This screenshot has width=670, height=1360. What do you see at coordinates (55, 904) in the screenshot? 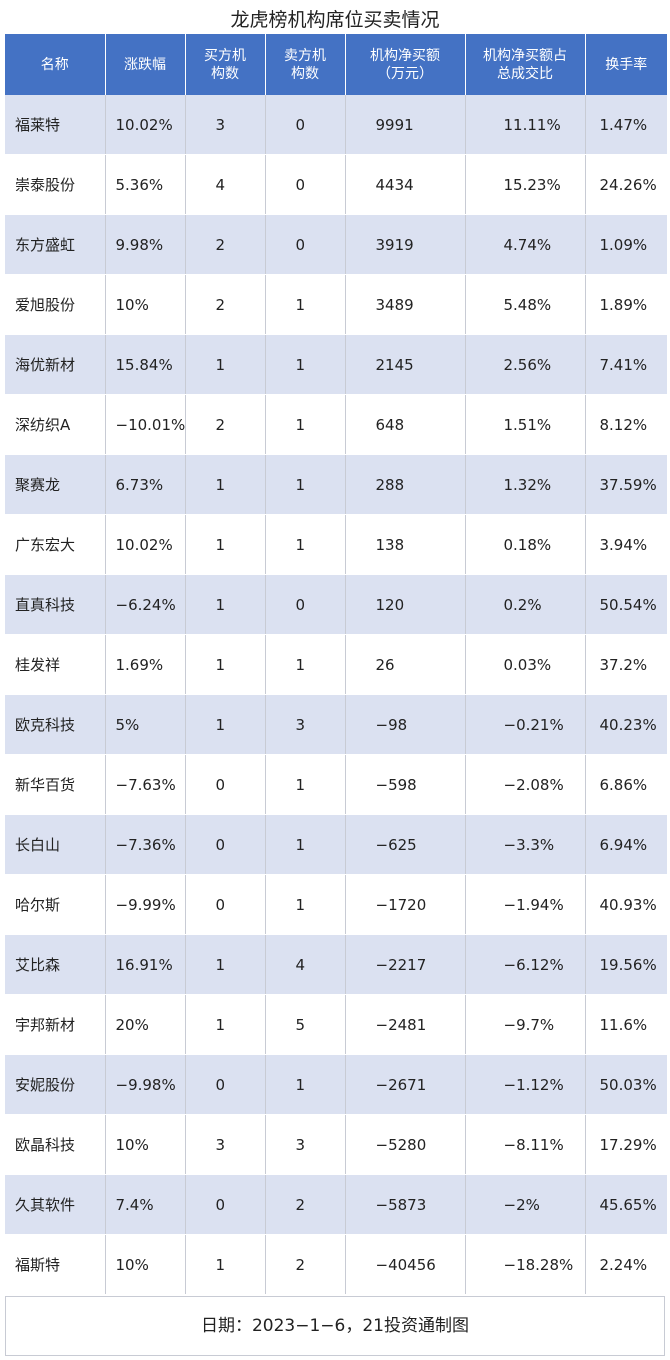
I see `stock-name-cell: 哈尔斯` at bounding box center [55, 904].